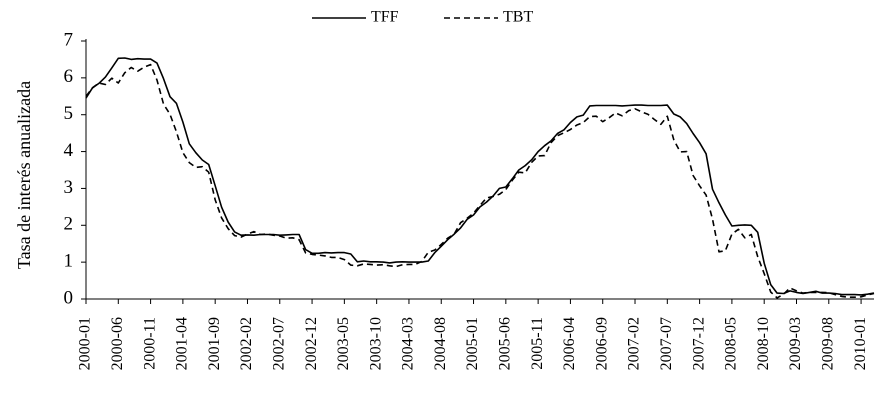 Image resolution: width=879 pixels, height=407 pixels. Describe the element at coordinates (24, 175) in the screenshot. I see `y-axis-label: Tasa de interés anualizada` at that location.